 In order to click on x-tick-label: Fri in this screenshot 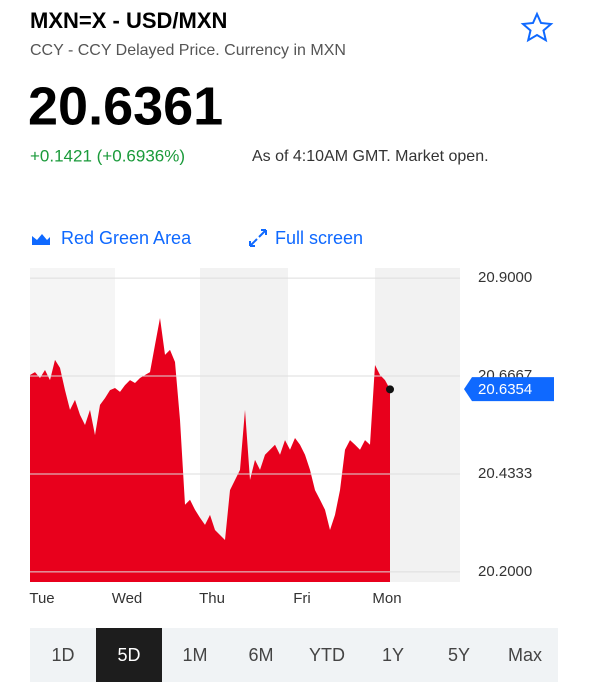, I will do `click(302, 598)`.